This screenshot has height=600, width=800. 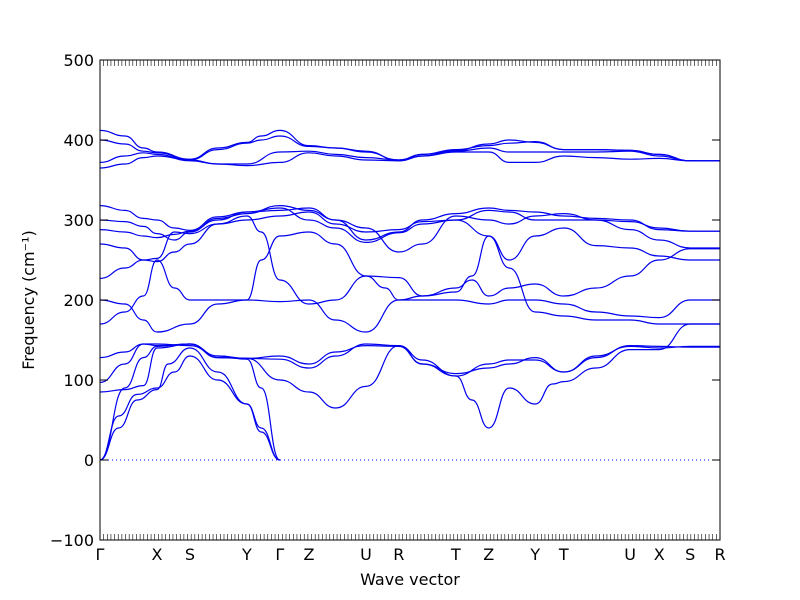 I want to click on y-tick-label: 500, so click(x=78, y=60).